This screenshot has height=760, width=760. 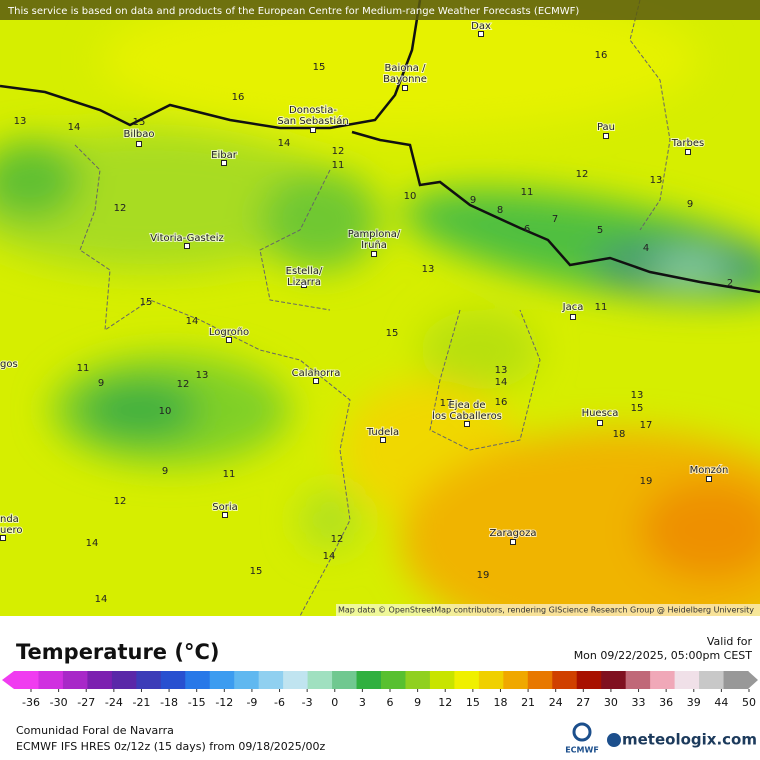 What do you see at coordinates (556, 702) in the screenshot?
I see `colorbar-tick-label: 24` at bounding box center [556, 702].